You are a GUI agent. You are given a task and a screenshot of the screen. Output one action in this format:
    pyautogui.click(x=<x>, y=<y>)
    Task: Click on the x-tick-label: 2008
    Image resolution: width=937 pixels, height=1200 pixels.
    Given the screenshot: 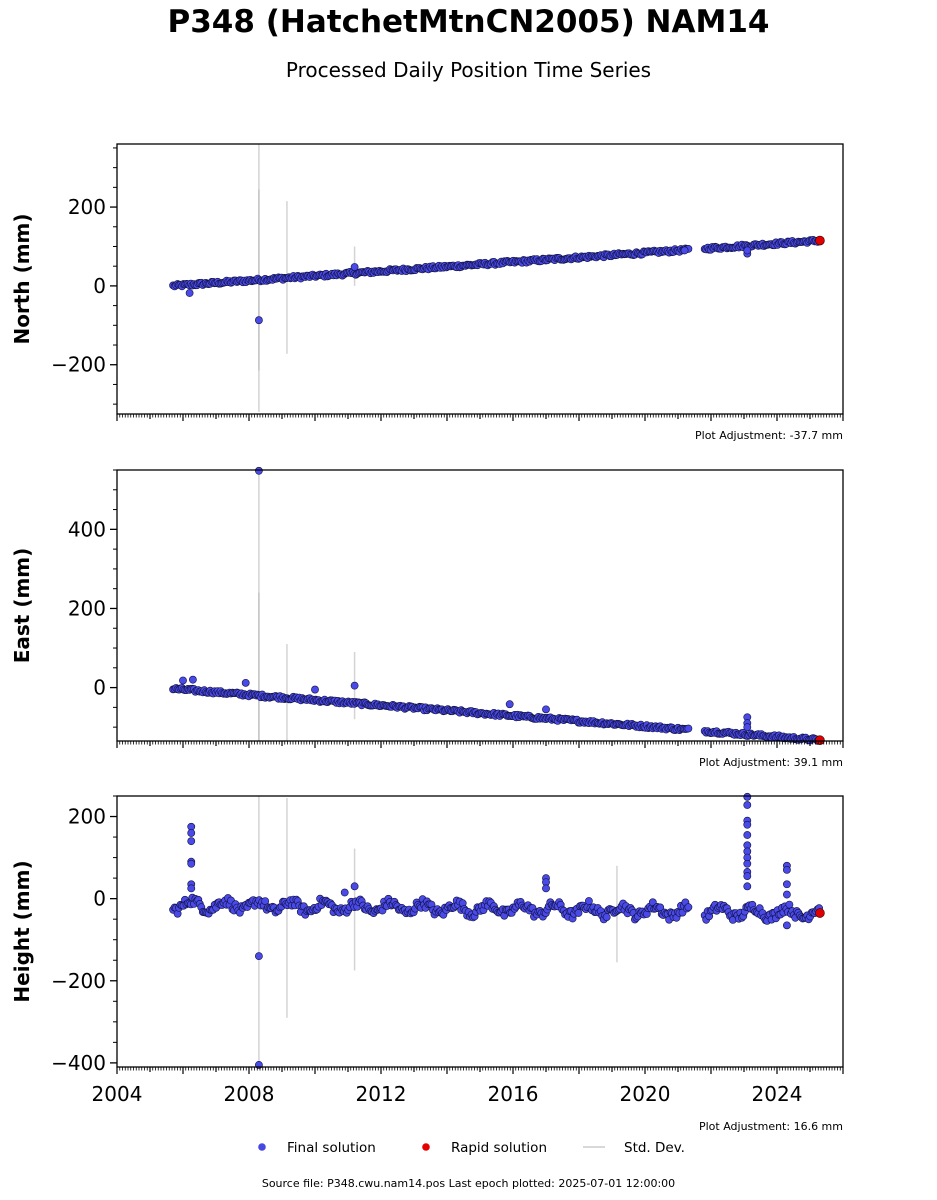 What is the action you would take?
    pyautogui.click(x=249, y=1094)
    